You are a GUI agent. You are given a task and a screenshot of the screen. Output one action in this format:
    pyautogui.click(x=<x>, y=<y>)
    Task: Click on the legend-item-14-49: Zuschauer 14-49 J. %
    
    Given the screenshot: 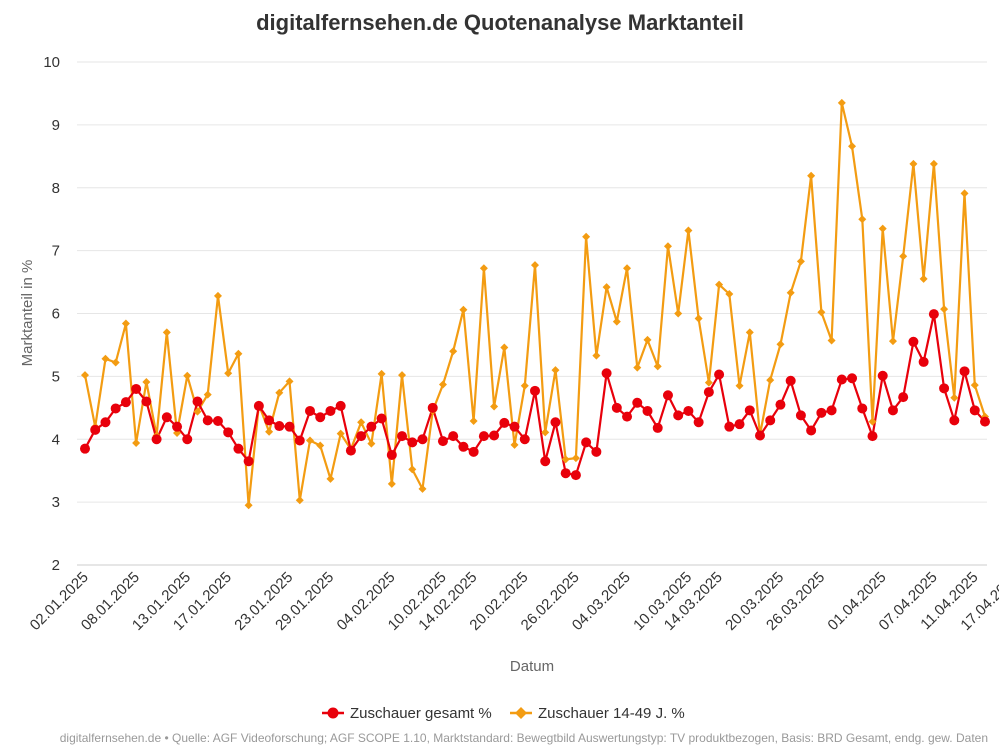 What is the action you would take?
    pyautogui.click(x=597, y=713)
    